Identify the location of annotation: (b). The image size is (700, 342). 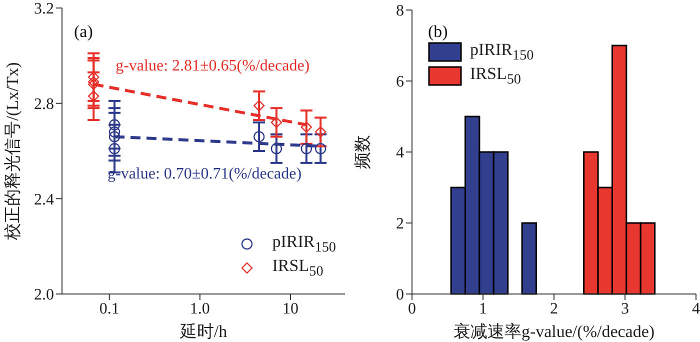
(438, 32).